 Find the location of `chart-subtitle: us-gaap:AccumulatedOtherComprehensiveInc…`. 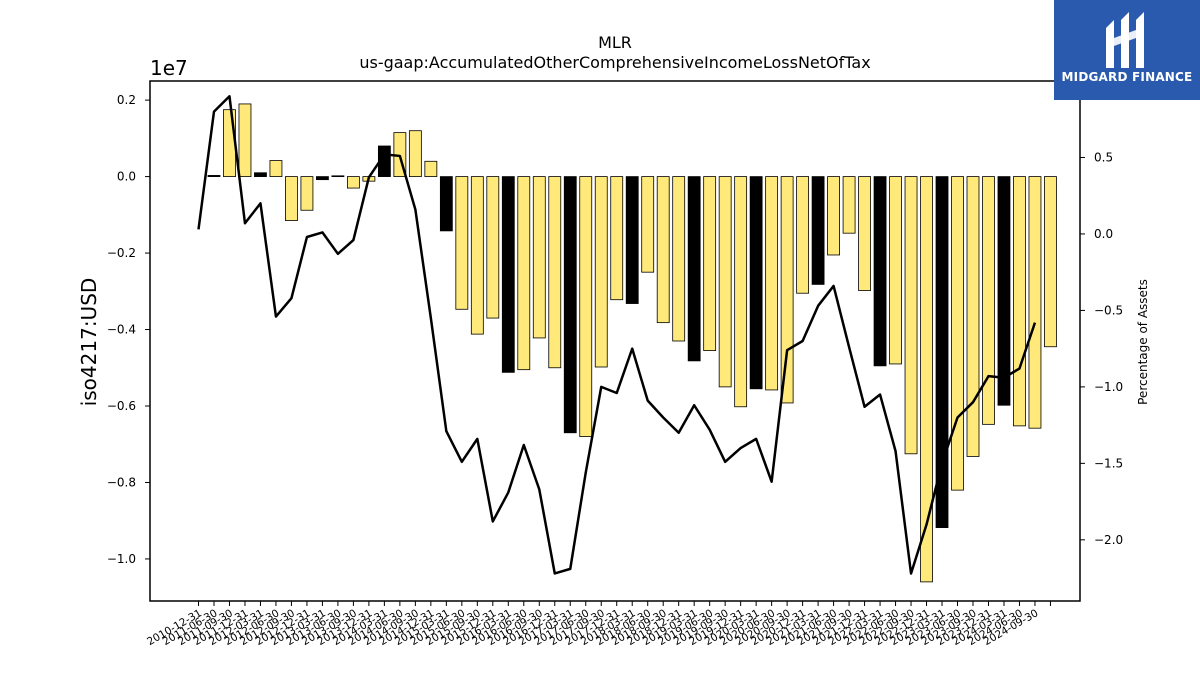

chart-subtitle: us-gaap:AccumulatedOtherComprehensiveInc… is located at coordinates (614, 62).